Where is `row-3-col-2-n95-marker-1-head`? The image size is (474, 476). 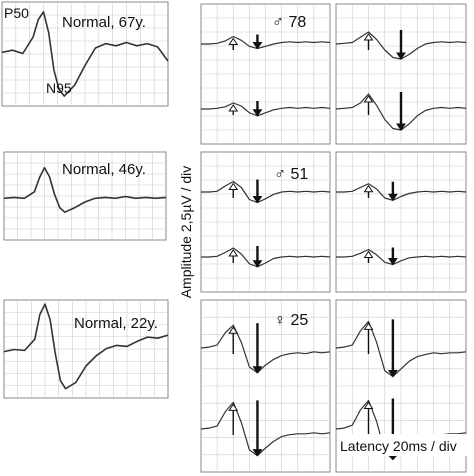
row-3-col-2-n95-marker-1-head is located at coordinates (392, 374).